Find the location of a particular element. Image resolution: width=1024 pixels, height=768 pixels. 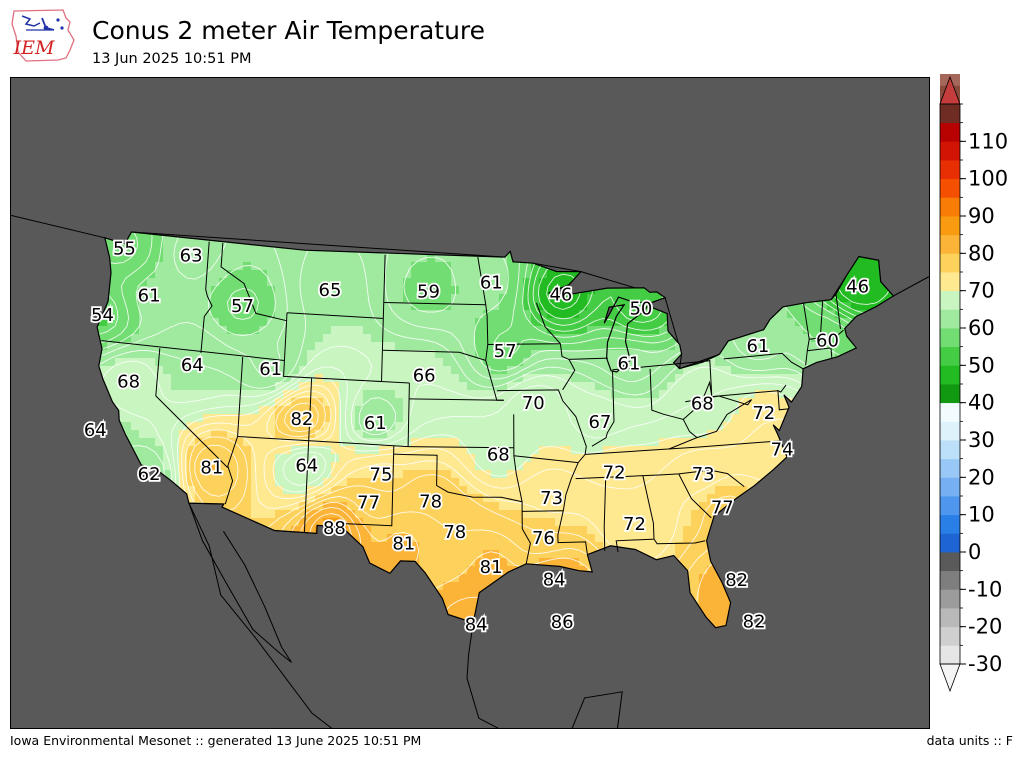

colorbar-tick-label: 30 is located at coordinates (981, 440).